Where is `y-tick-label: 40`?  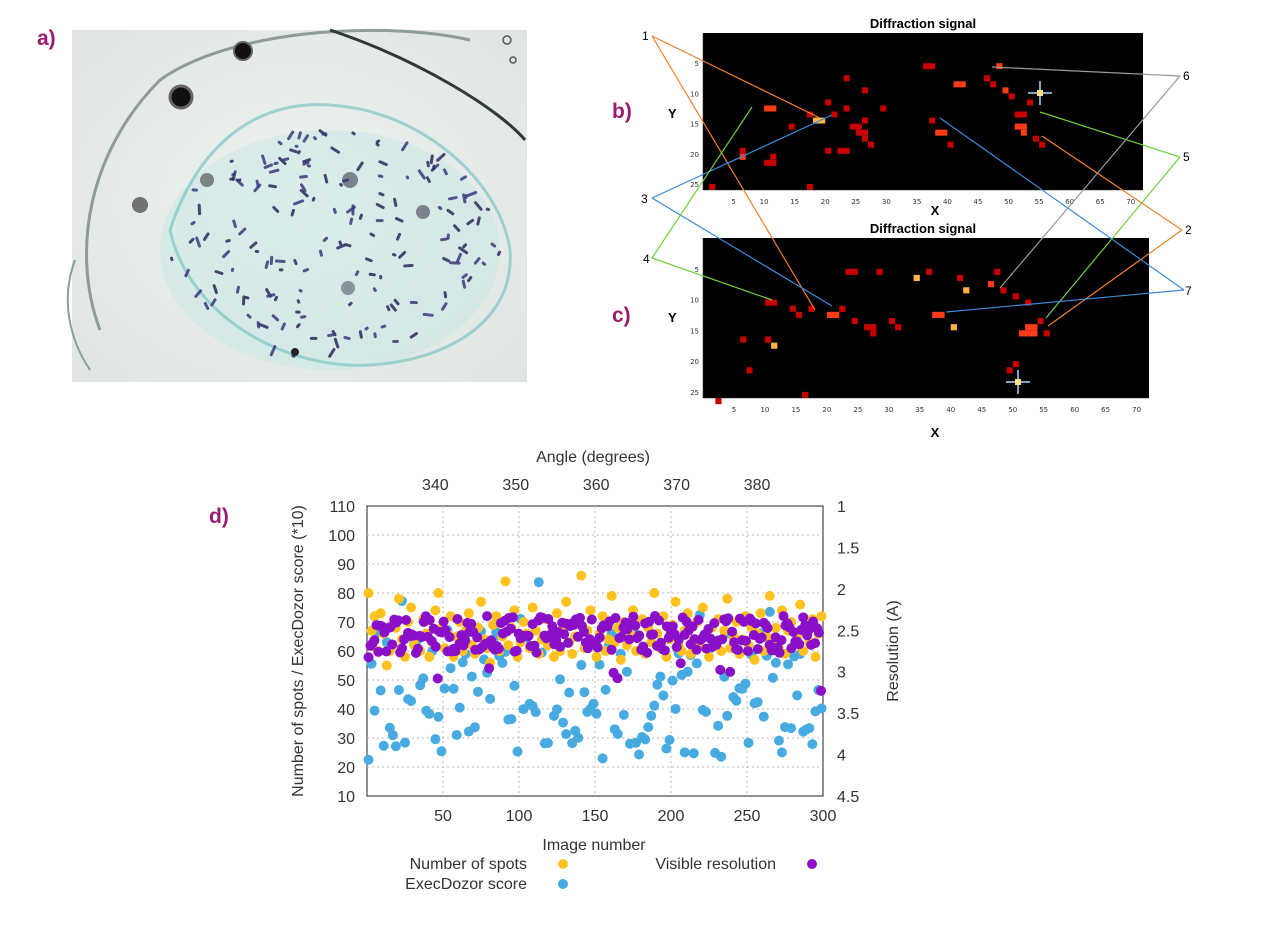 y-tick-label: 40 is located at coordinates (346, 710).